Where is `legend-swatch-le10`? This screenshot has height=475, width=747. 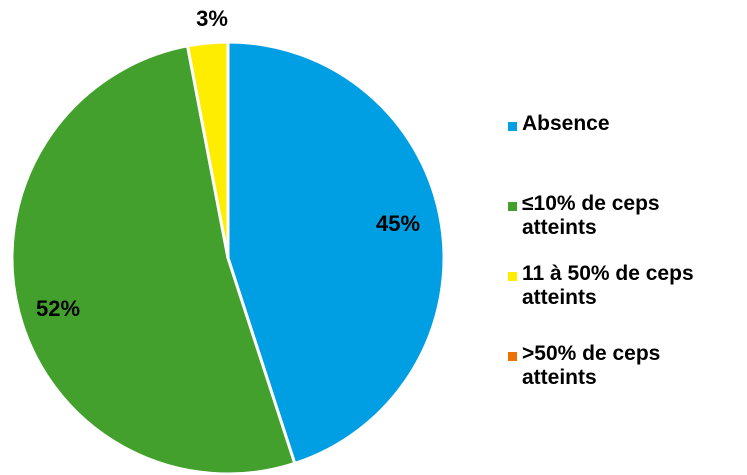
legend-swatch-le10 is located at coordinates (512, 206).